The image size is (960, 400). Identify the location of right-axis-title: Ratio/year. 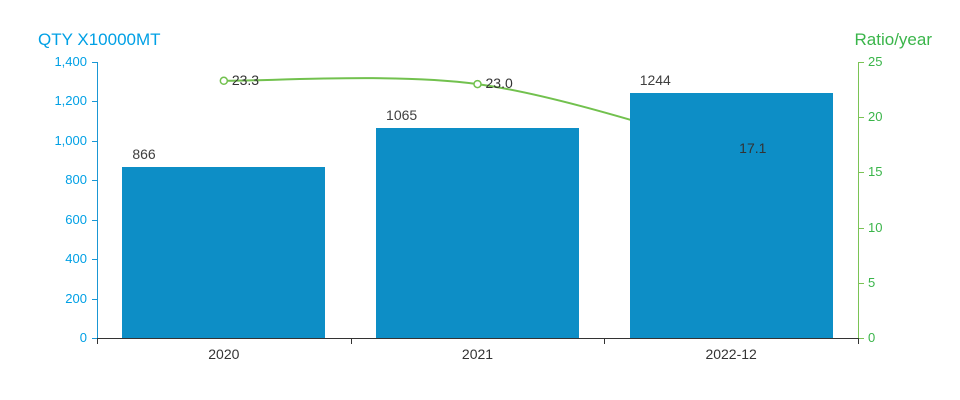
(893, 39).